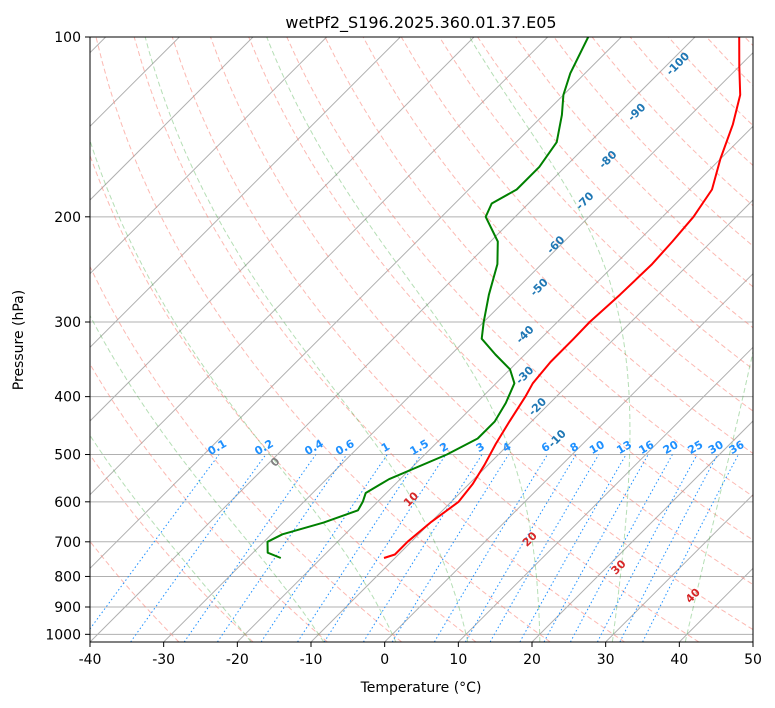  What do you see at coordinates (678, 63) in the screenshot?
I see `theta-label: -100` at bounding box center [678, 63].